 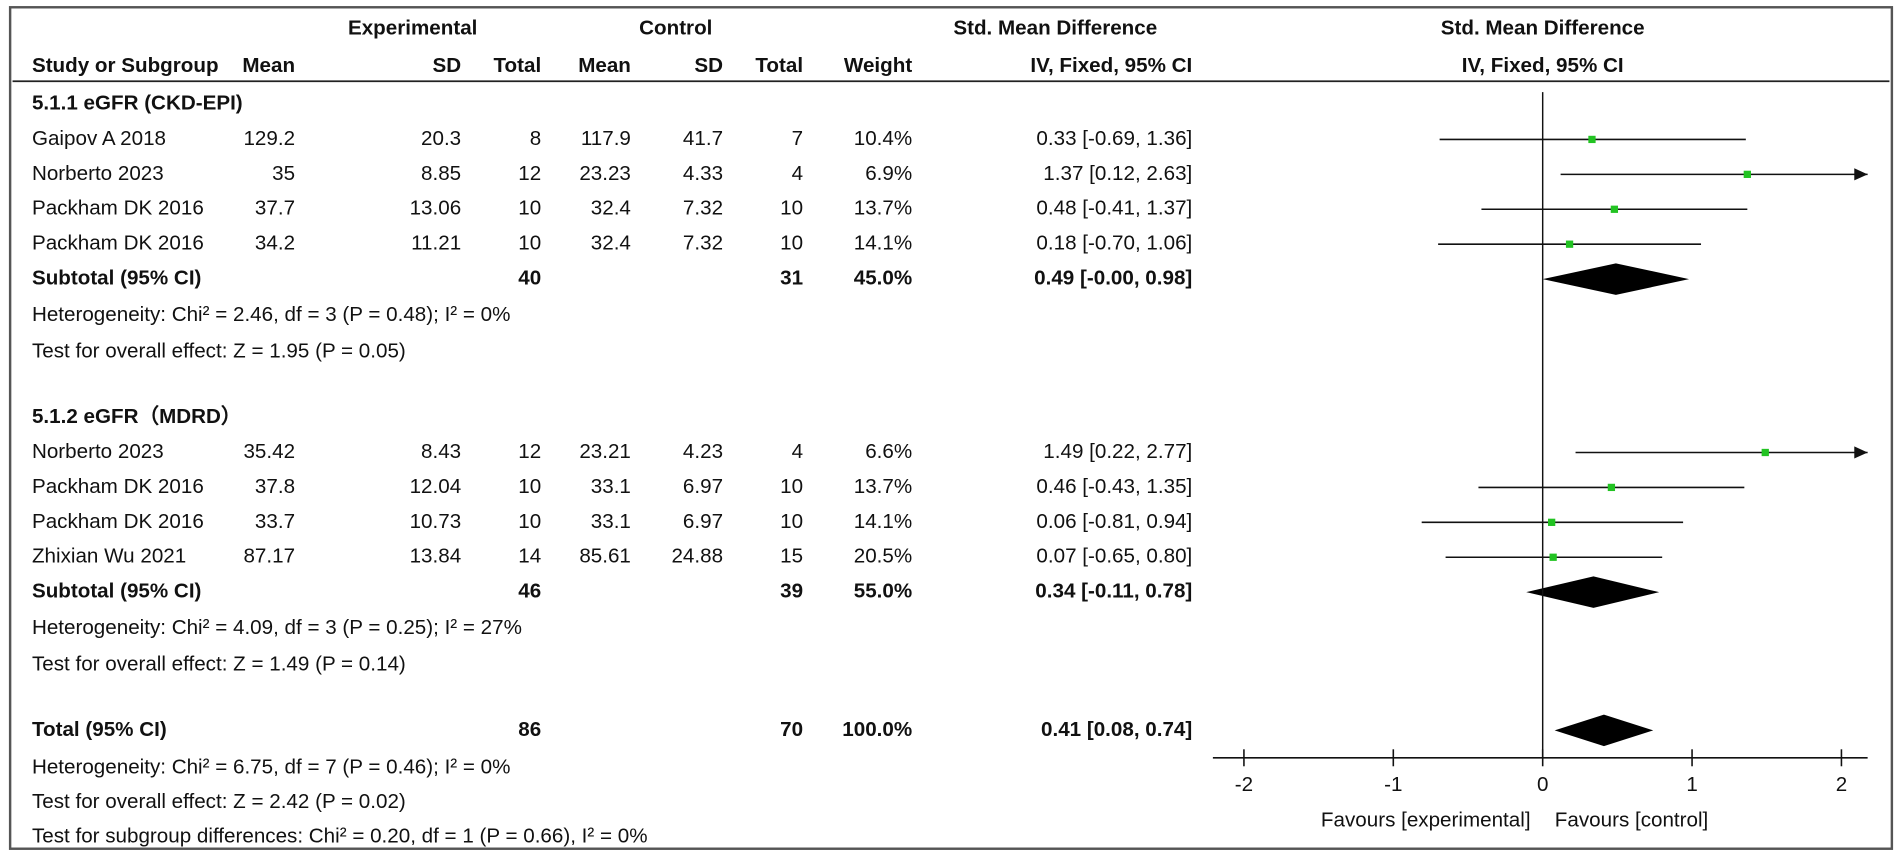 I want to click on effect-label: 0.06 [-0.81, 0.94], so click(x=1114, y=521).